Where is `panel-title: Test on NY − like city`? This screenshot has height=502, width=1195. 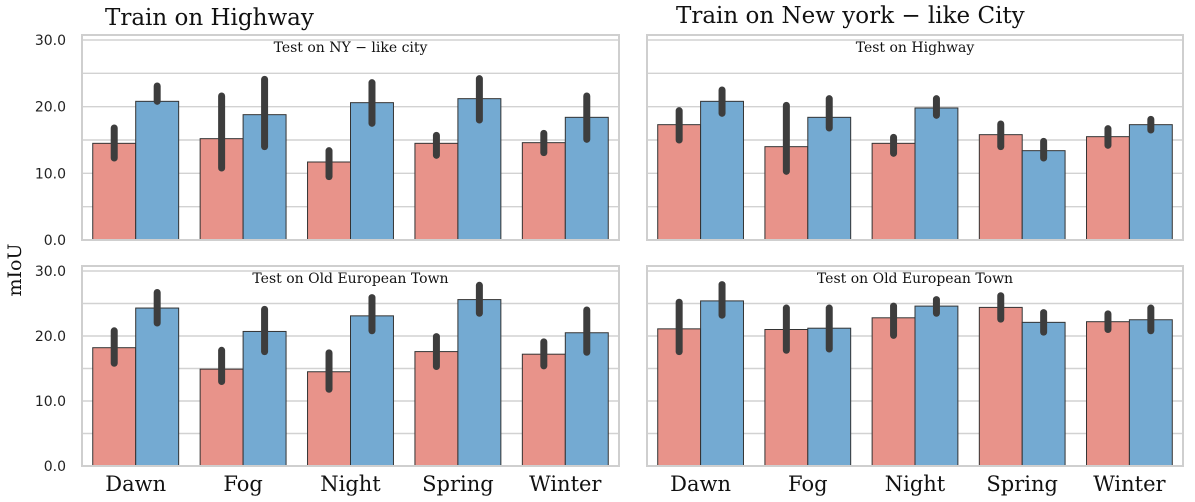 panel-title: Test on NY − like city is located at coordinates (351, 48).